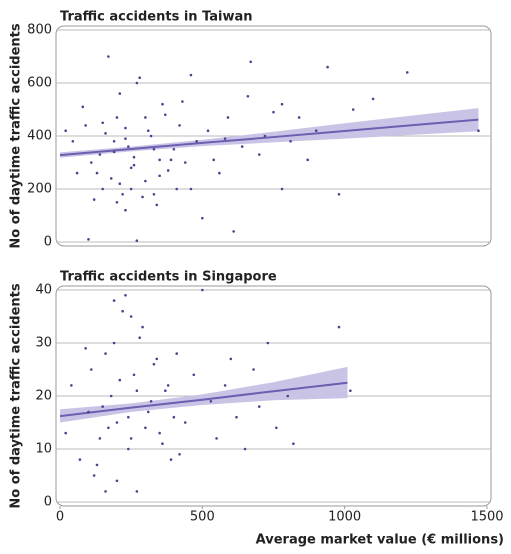 The width and height of the screenshot is (511, 554). I want to click on y-tick-label: 40, so click(43, 290).